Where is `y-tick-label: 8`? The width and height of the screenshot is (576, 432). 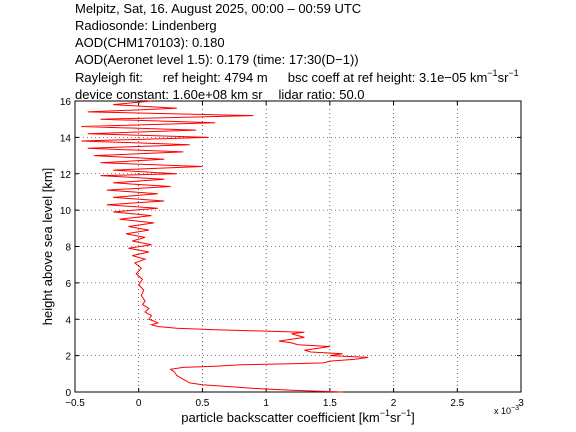
y-tick-label: 8 is located at coordinates (68, 248).